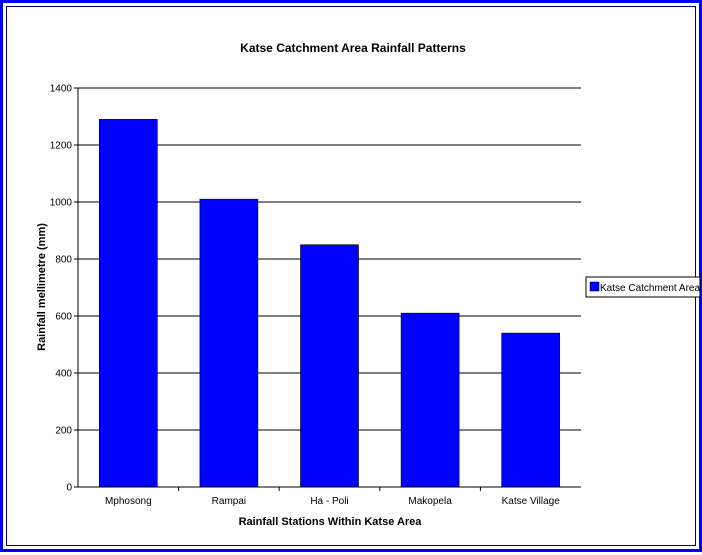 Image resolution: width=702 pixels, height=555 pixels. I want to click on y-tick-label: 1000, so click(61, 203).